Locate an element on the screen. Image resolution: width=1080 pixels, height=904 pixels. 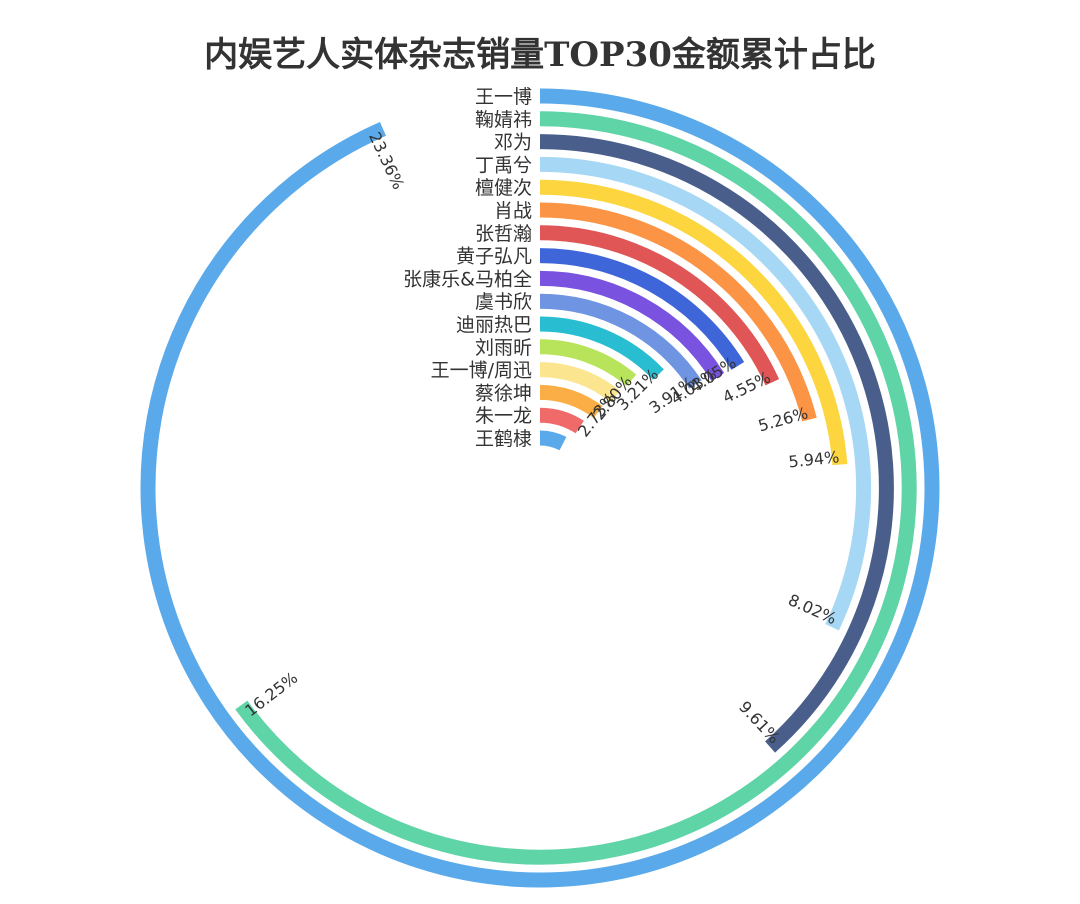
category-label-12: 刘雨昕 is located at coordinates (503, 348).